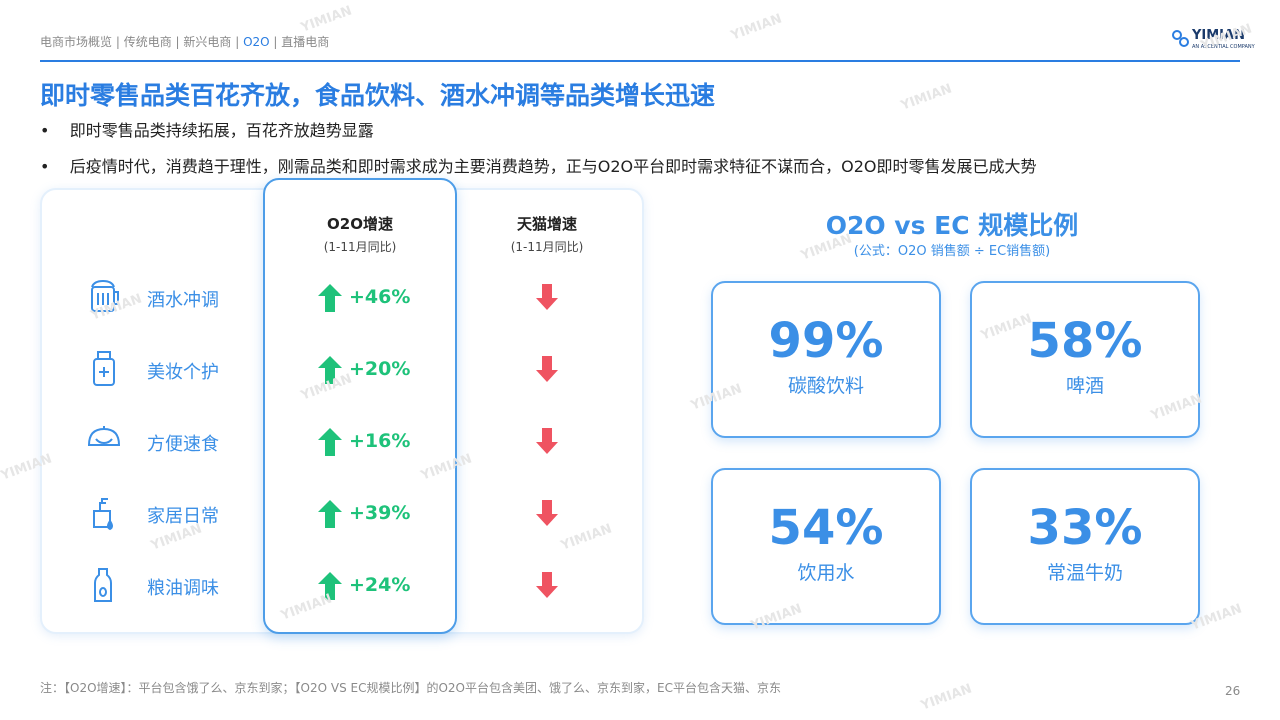  I want to click on breadcrumb: 电商市场概览 | 传统电商 | 新兴电商 | O2O | 直播电商, so click(185, 42).